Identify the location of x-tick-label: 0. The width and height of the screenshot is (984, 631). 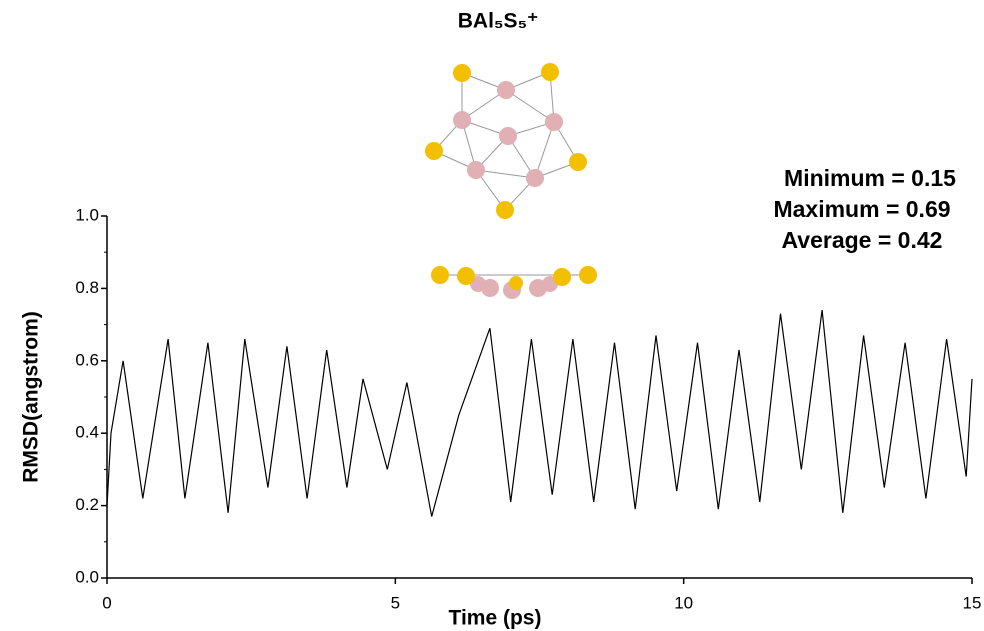
(106, 602).